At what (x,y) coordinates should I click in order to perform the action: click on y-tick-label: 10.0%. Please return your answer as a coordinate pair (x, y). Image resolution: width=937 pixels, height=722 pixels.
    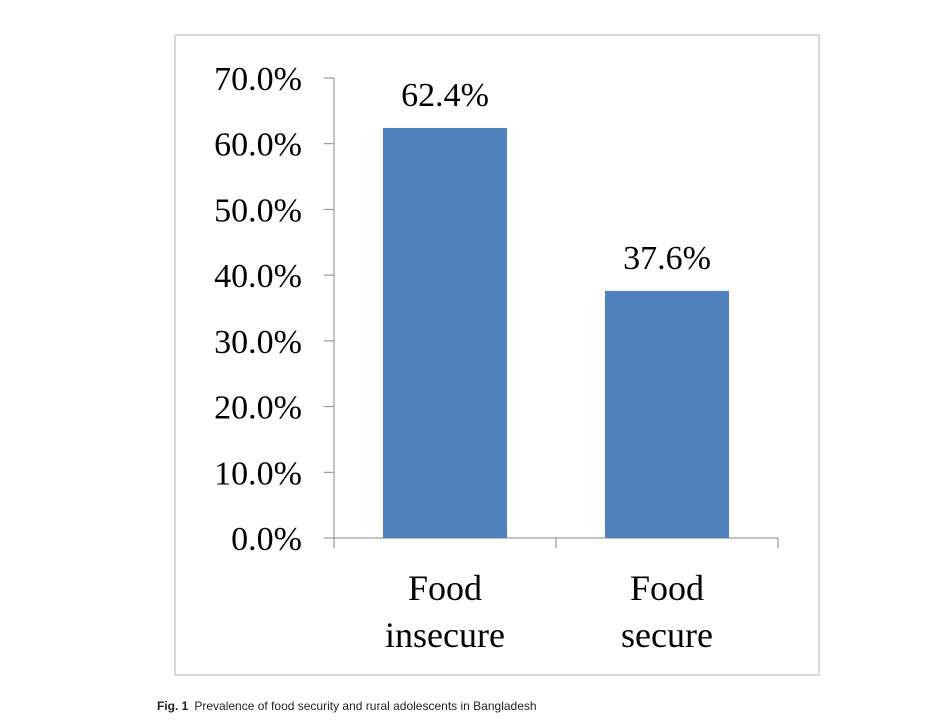
    Looking at the image, I should click on (258, 473).